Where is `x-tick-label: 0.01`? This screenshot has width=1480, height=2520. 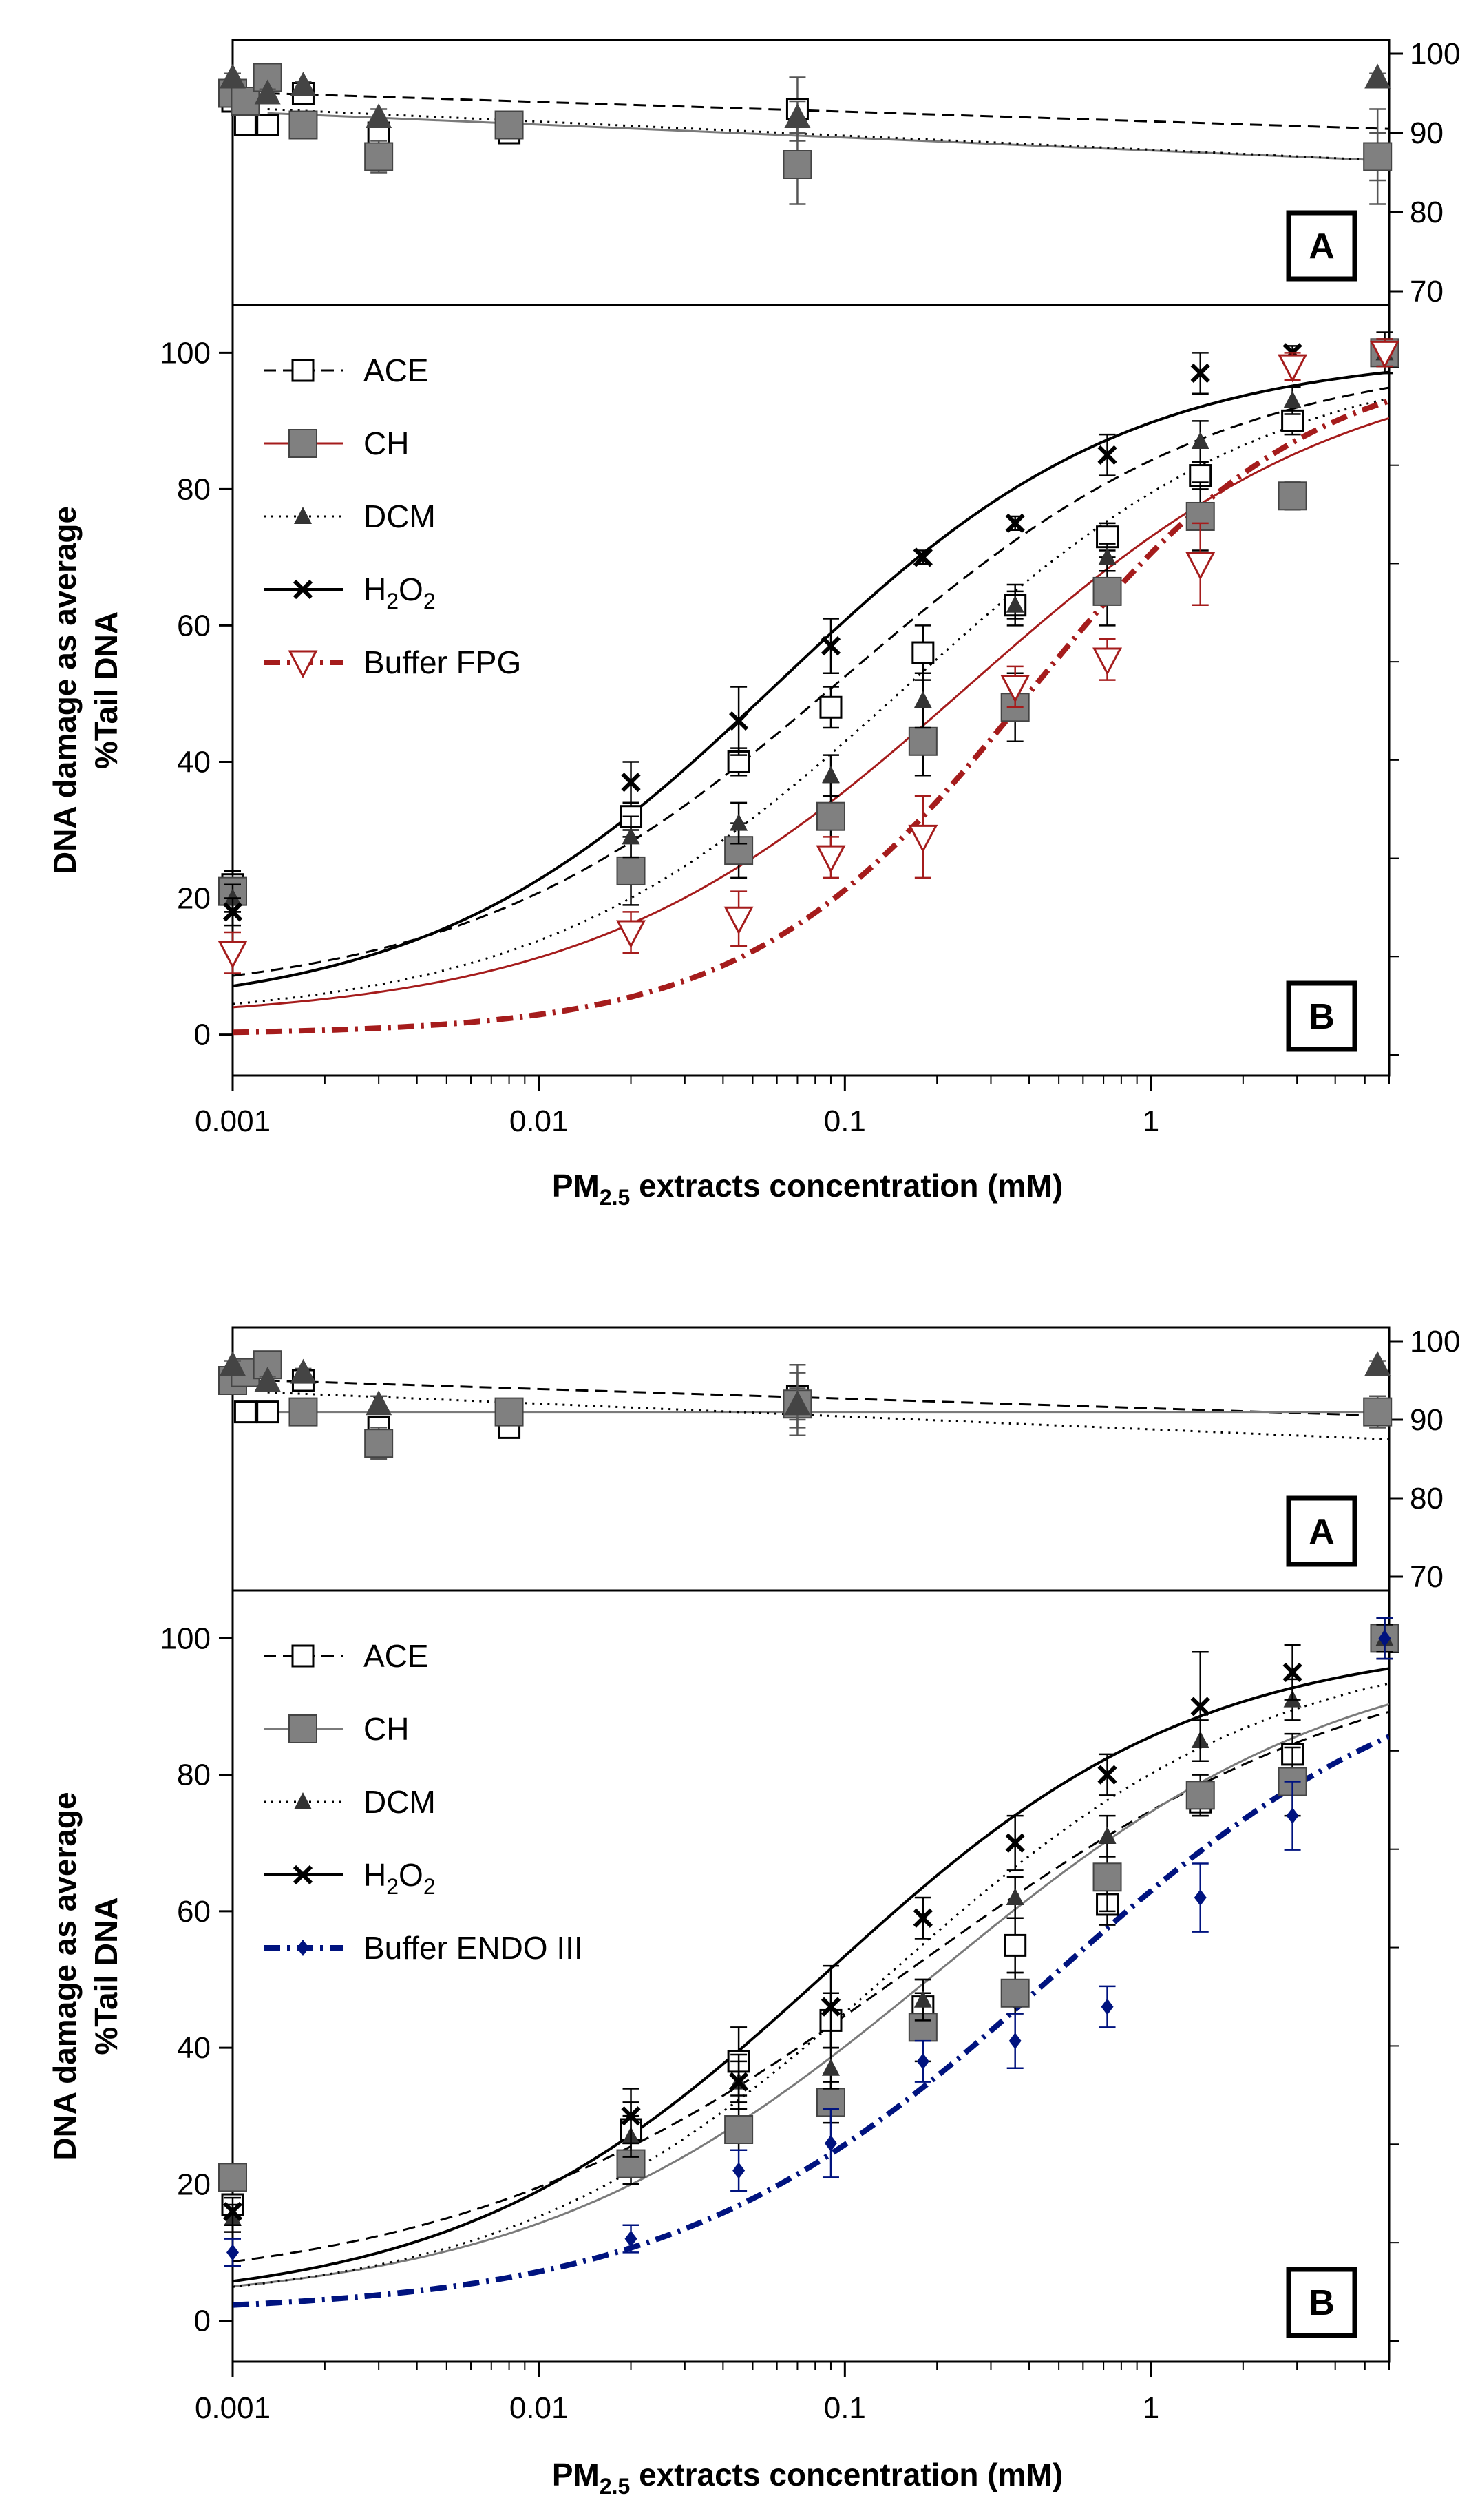
x-tick-label: 0.01 is located at coordinates (539, 2408).